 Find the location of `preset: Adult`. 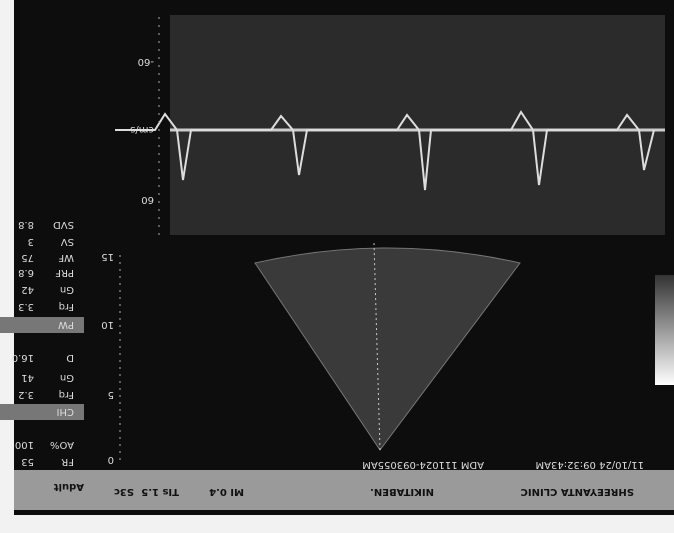

preset: Adult is located at coordinates (69, 486).